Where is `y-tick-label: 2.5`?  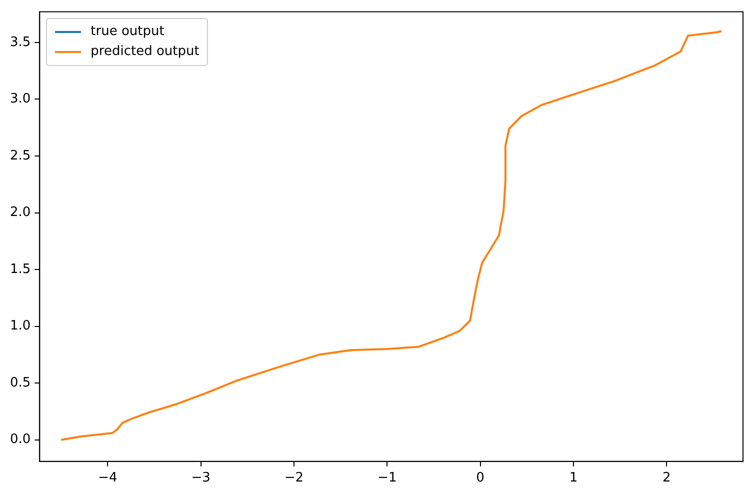 y-tick-label: 2.5 is located at coordinates (20, 156).